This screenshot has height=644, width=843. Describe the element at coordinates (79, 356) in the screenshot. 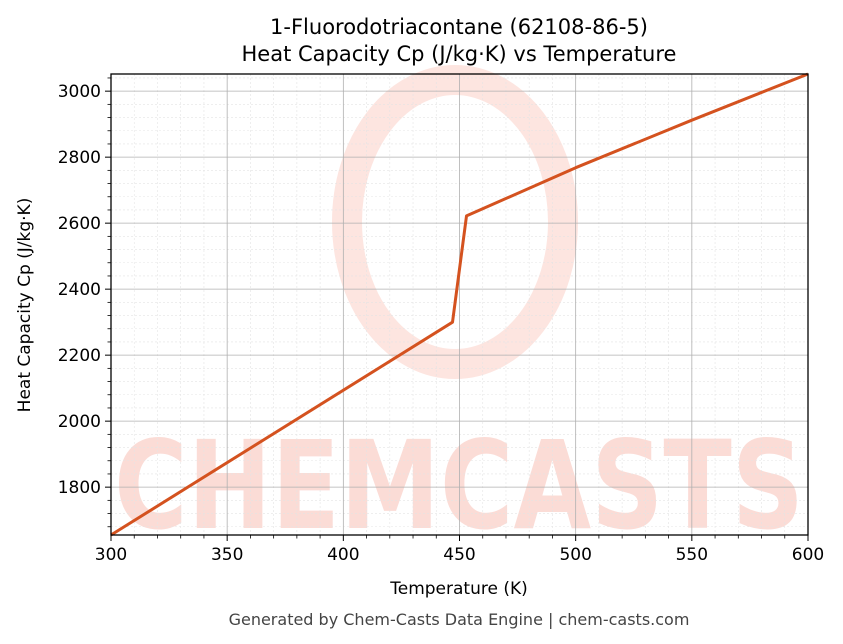

I see `y-tick-label: 2200` at that location.